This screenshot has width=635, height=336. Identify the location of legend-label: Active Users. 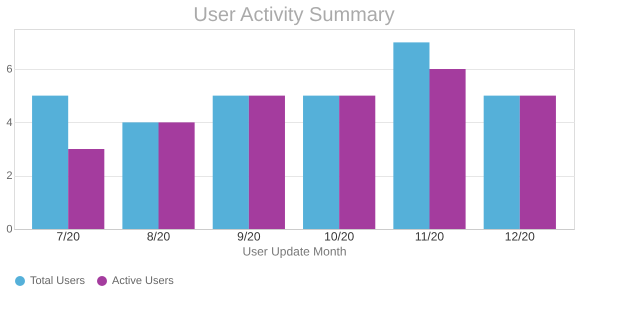
(143, 281).